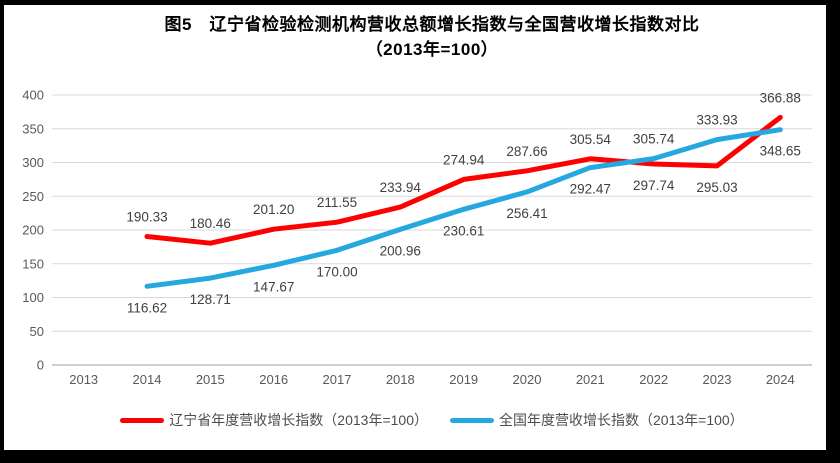 This screenshot has width=840, height=463. I want to click on y-tick-label: 400, so click(33, 95).